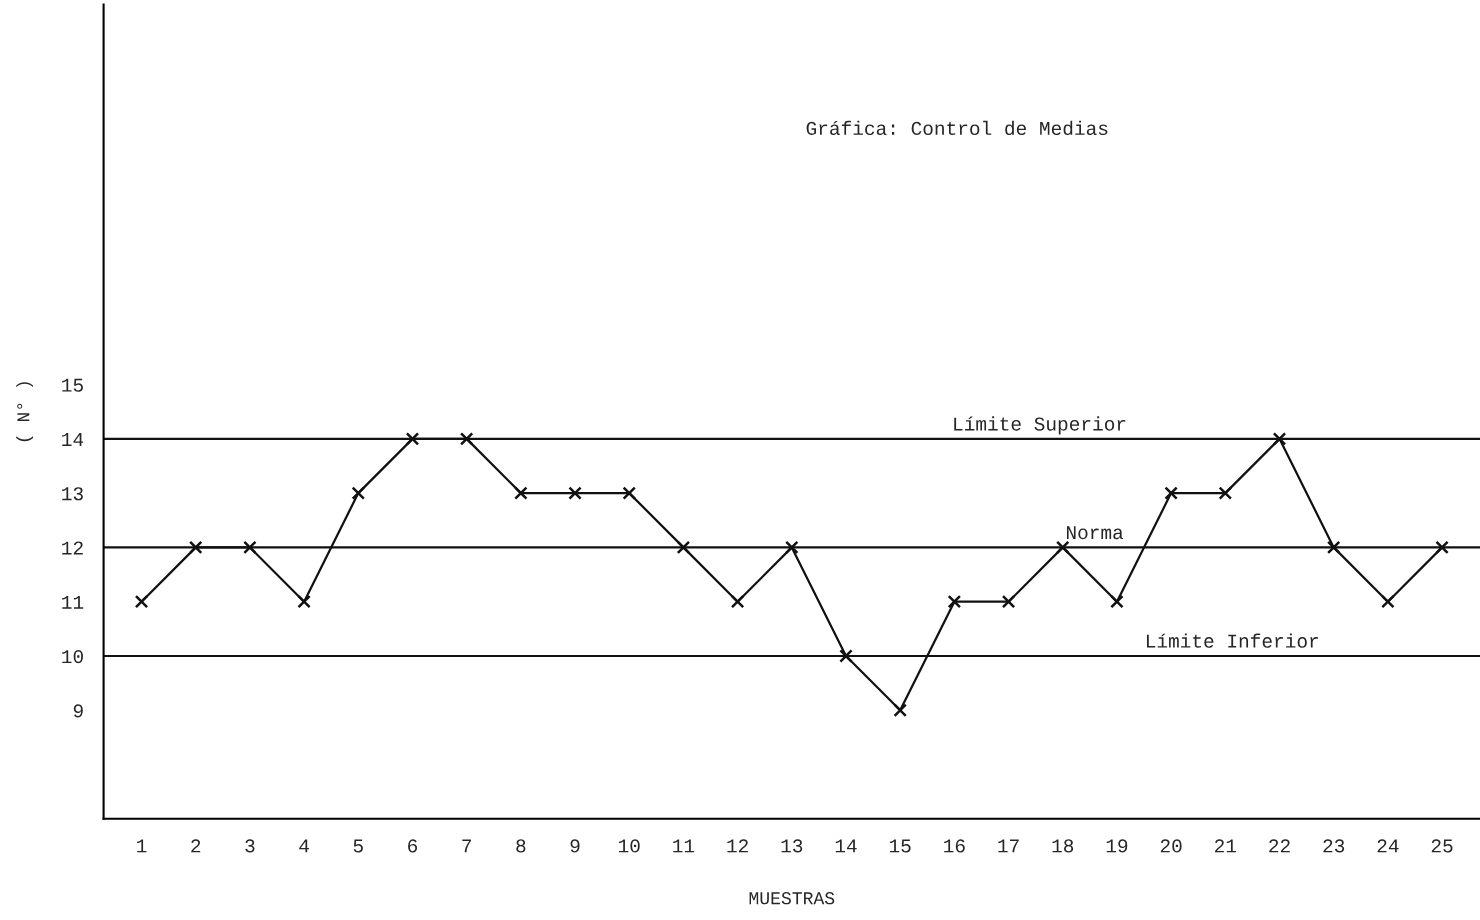  Describe the element at coordinates (250, 846) in the screenshot. I see `x-tick-label: 3` at that location.